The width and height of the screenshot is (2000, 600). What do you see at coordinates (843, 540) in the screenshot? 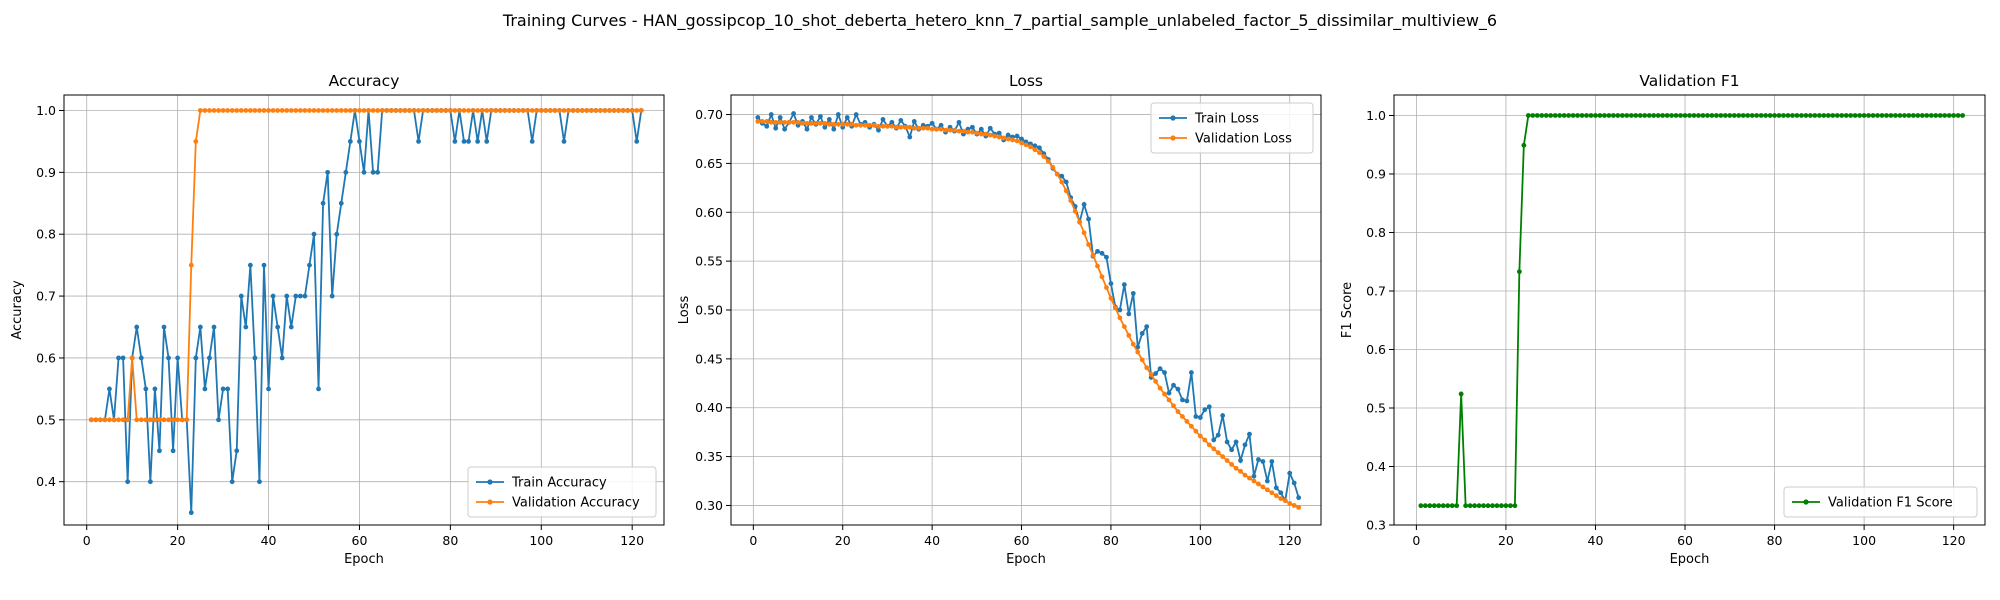
I see `loss-xtick-label: 20` at bounding box center [843, 540].